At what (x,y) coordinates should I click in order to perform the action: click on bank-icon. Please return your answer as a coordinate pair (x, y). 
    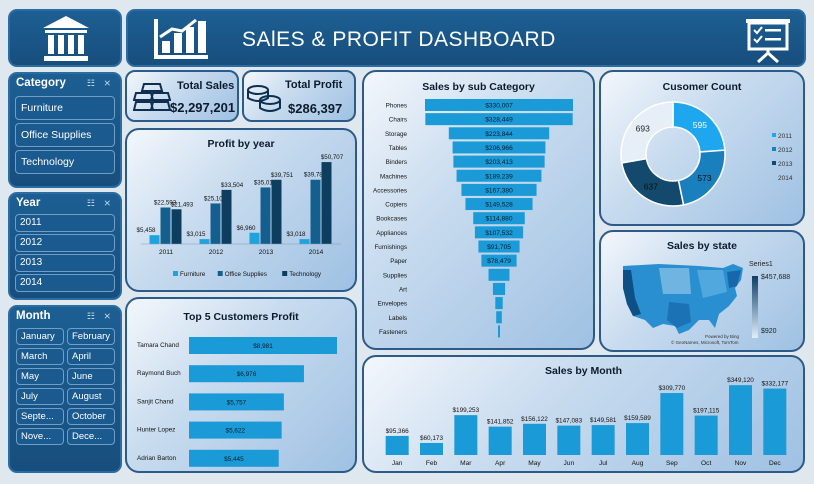
    Looking at the image, I should click on (66, 38).